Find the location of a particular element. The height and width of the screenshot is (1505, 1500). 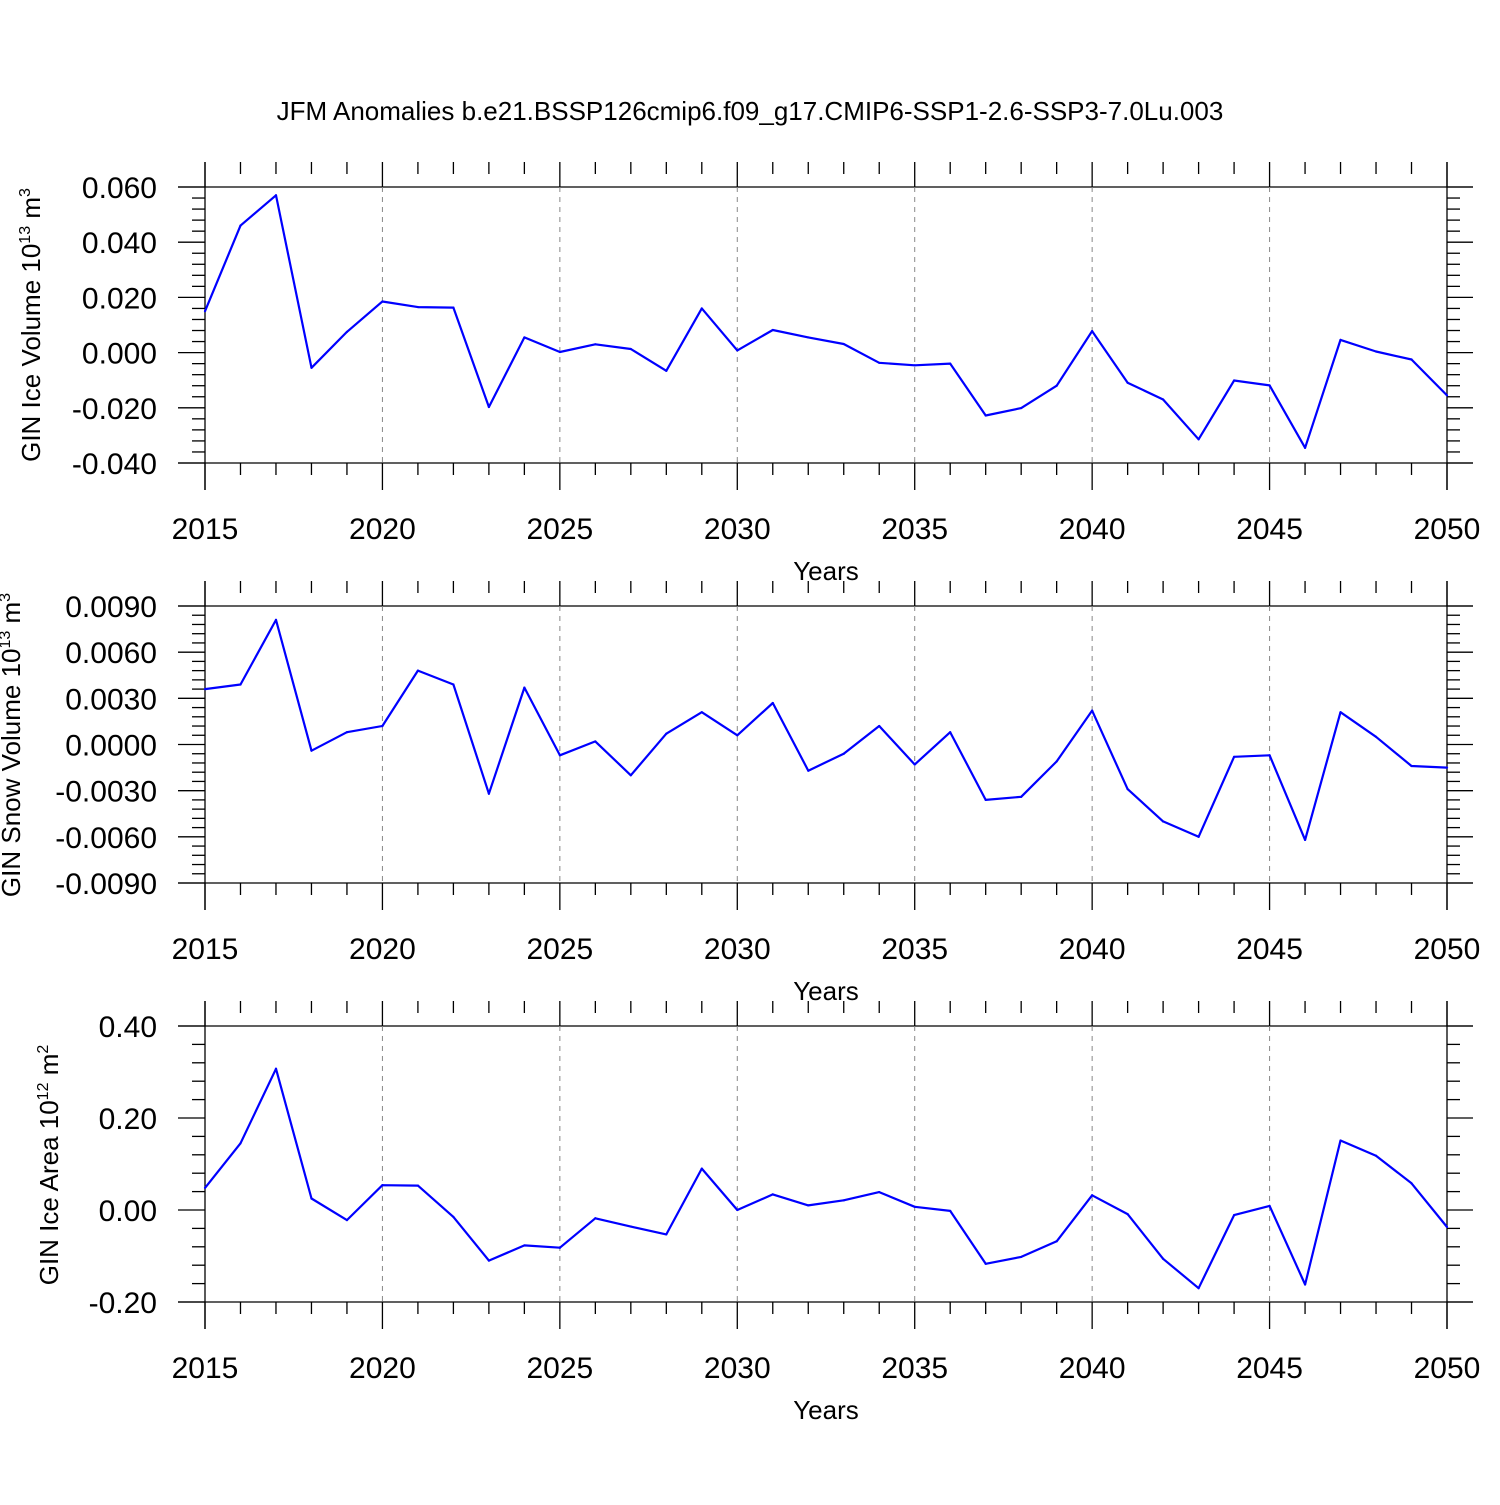

y-tick-label: 0.000 is located at coordinates (119, 354).